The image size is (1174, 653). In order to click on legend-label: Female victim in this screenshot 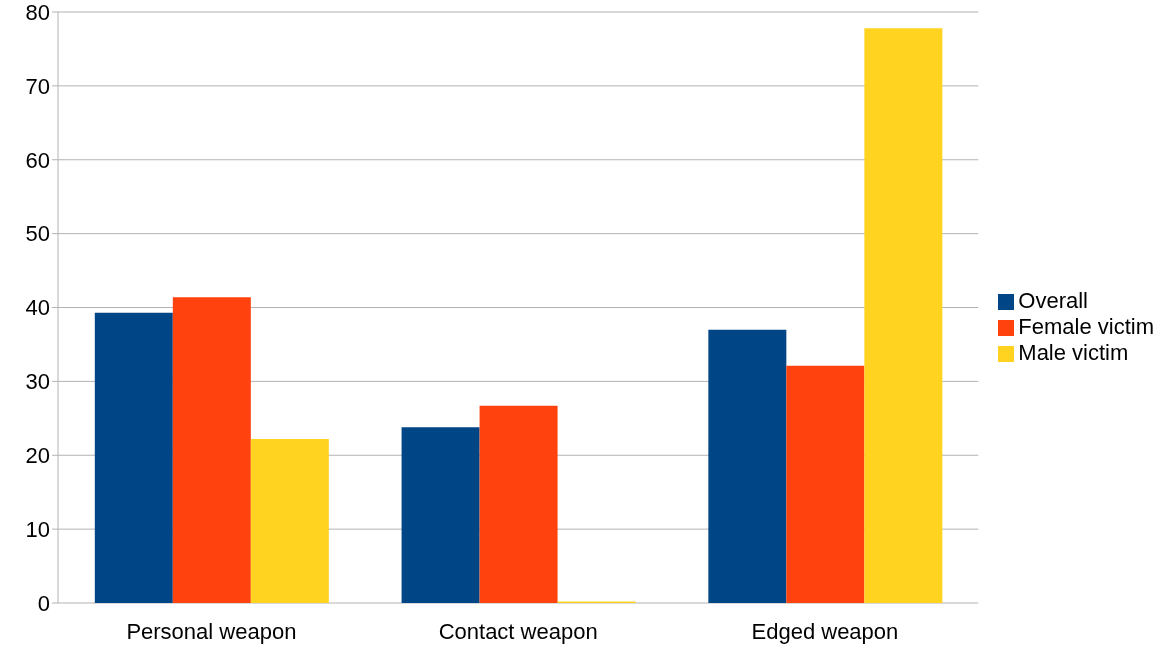, I will do `click(1086, 326)`.